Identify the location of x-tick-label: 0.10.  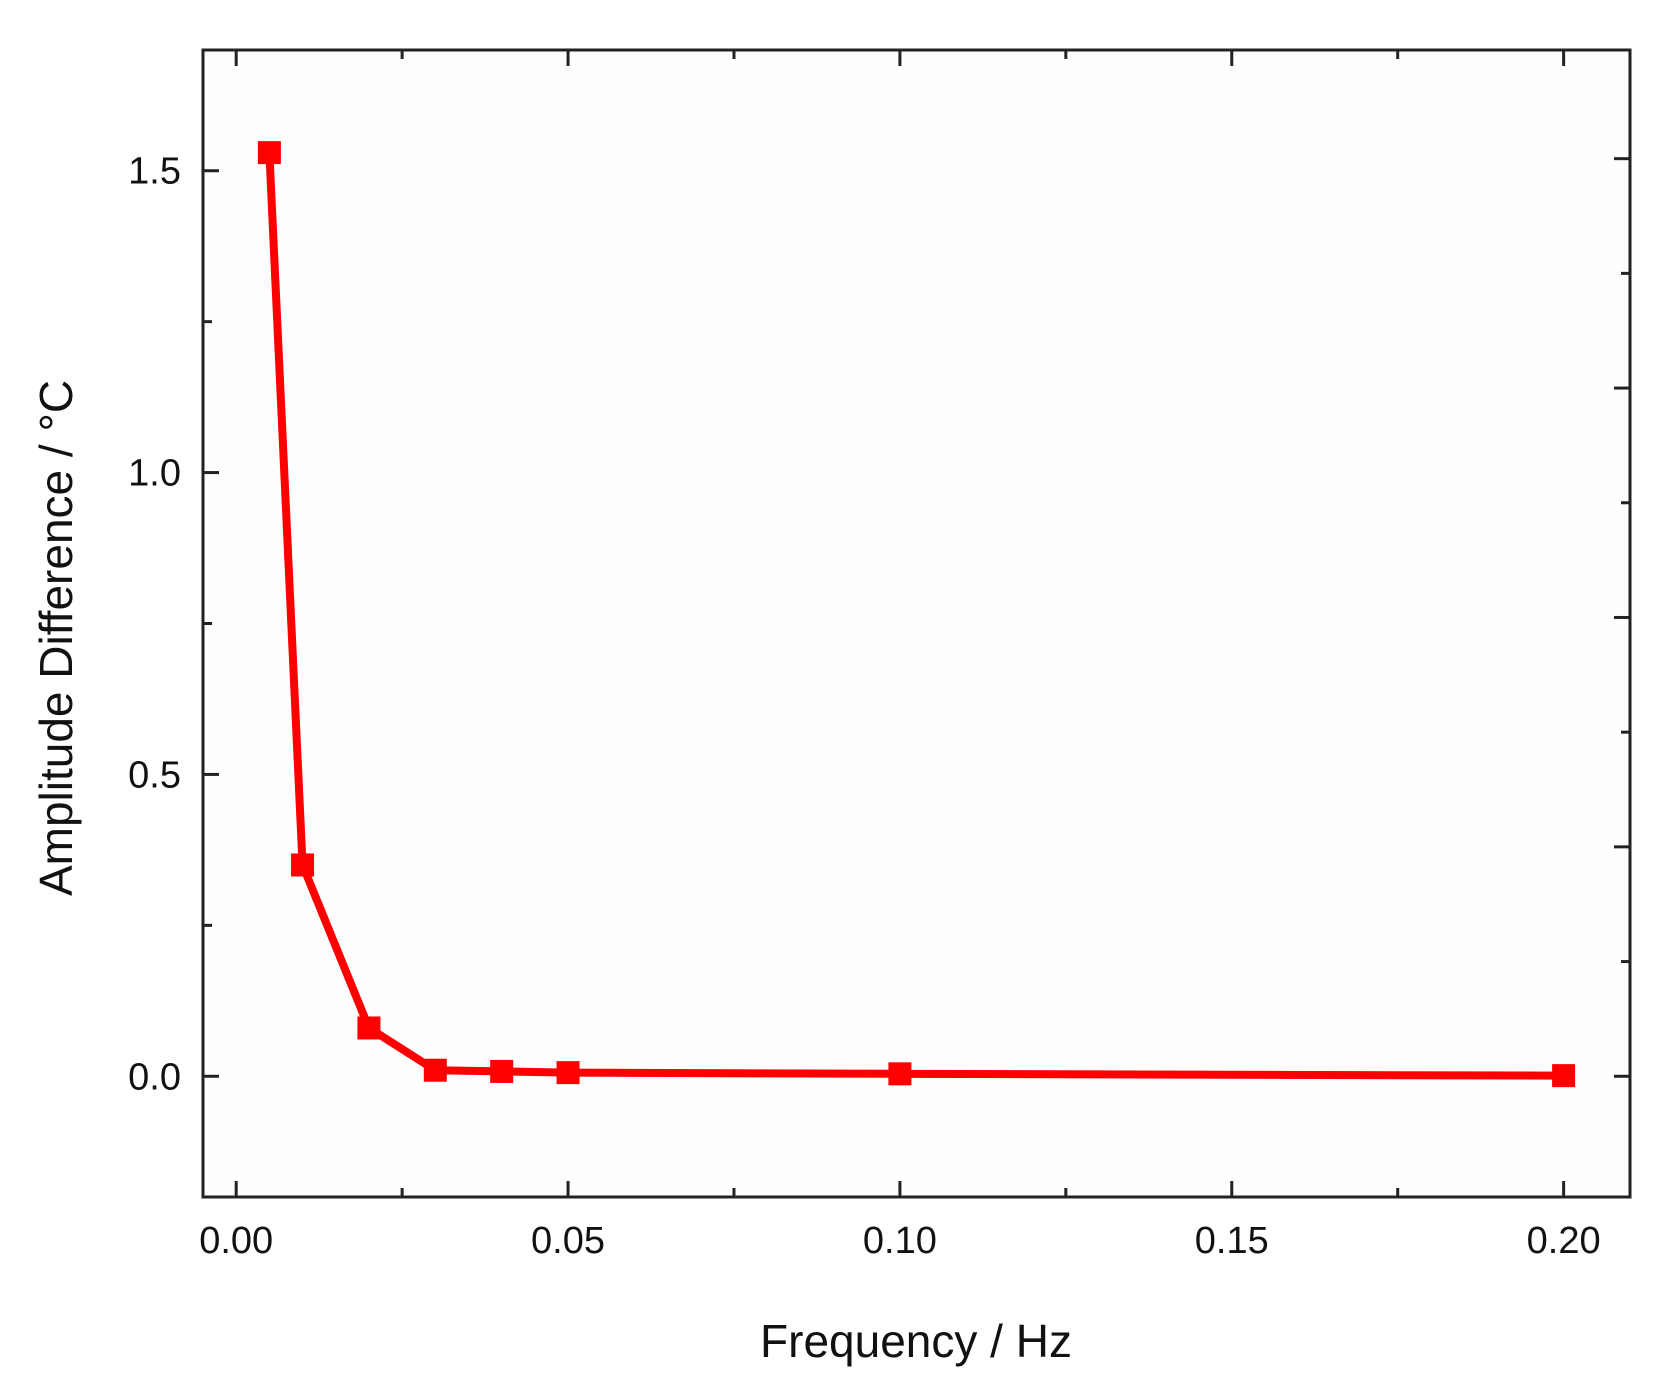
(900, 1241).